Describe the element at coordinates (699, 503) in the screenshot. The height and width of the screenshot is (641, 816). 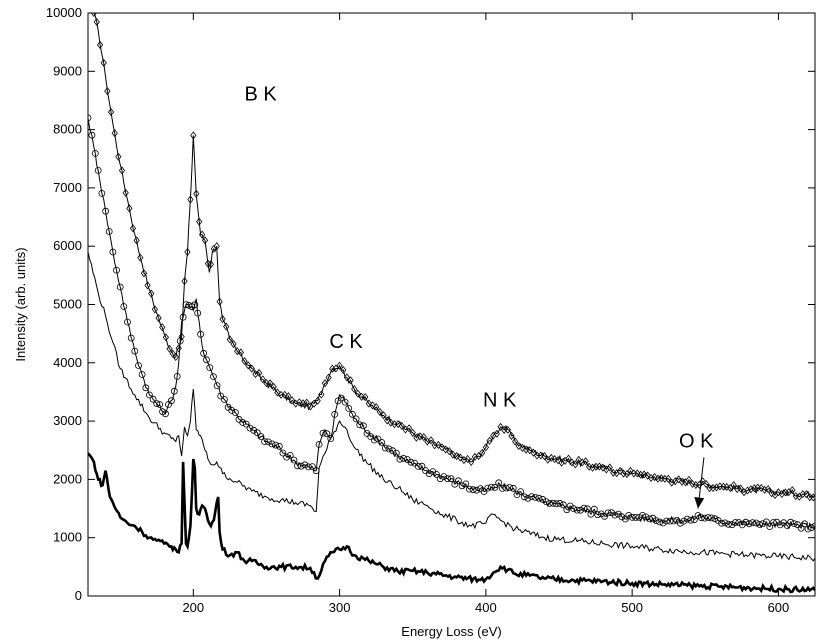
I see `arrowhead` at that location.